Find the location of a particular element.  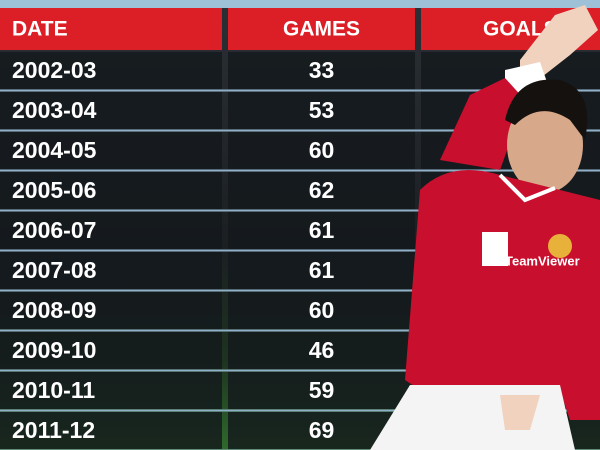

season-cell: 2004-05 is located at coordinates (54, 150).